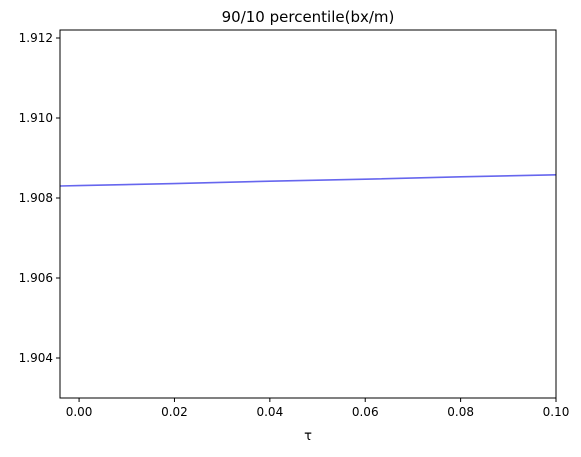 This screenshot has width=581, height=457. I want to click on y-axis: 1.904 1.906 1.908 1.910 1.912, so click(39, 198).